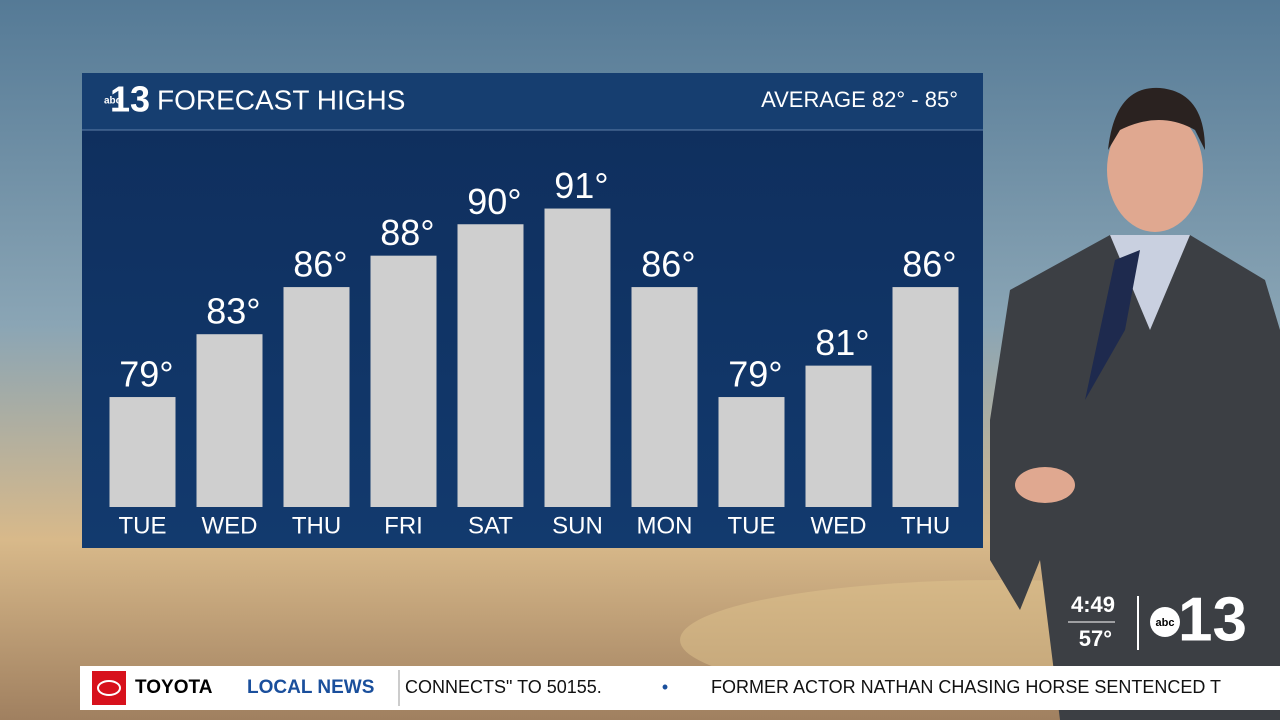  Describe the element at coordinates (407, 232) in the screenshot. I see `value-label: 88°` at that location.